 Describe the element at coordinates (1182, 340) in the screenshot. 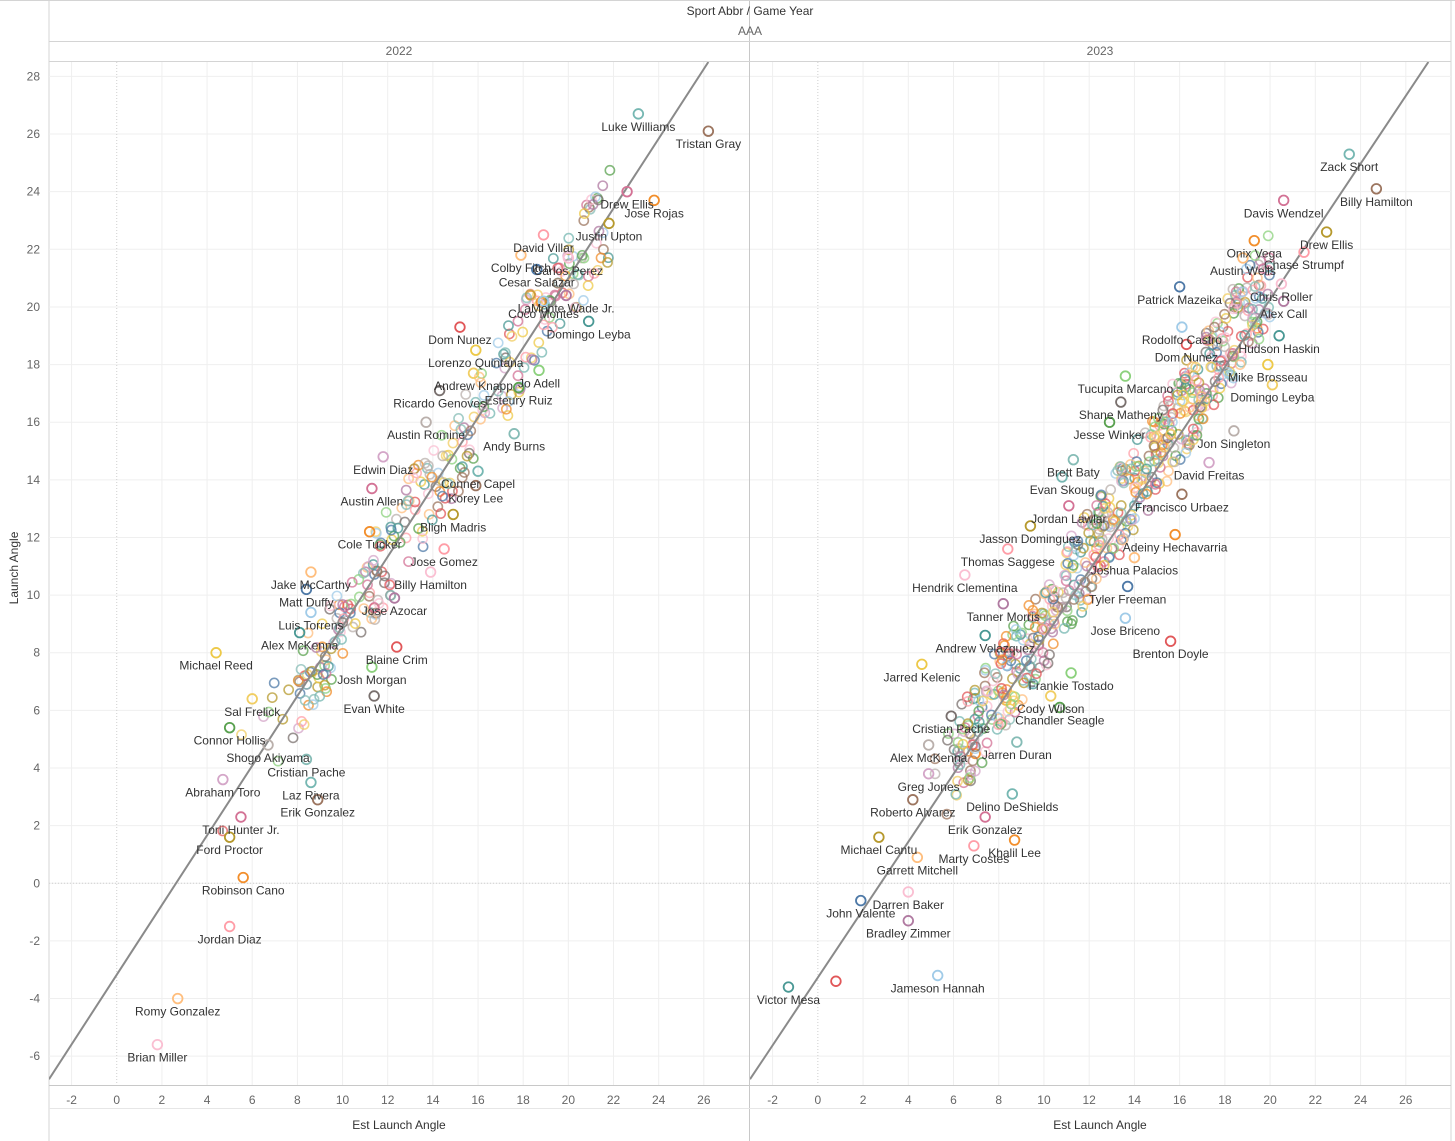

I see `point-label: Rodolfo Castro` at that location.